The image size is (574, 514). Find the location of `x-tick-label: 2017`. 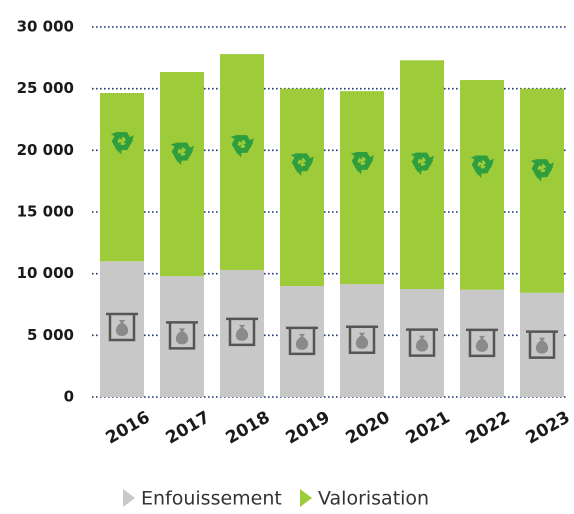

x-tick-label: 2017 is located at coordinates (188, 428).